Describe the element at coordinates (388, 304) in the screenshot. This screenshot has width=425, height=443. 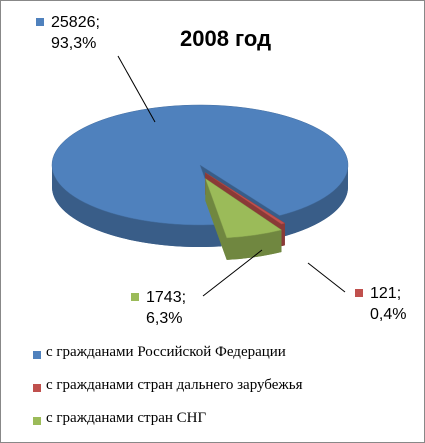
I see `data-label: 121; 0,4%` at that location.